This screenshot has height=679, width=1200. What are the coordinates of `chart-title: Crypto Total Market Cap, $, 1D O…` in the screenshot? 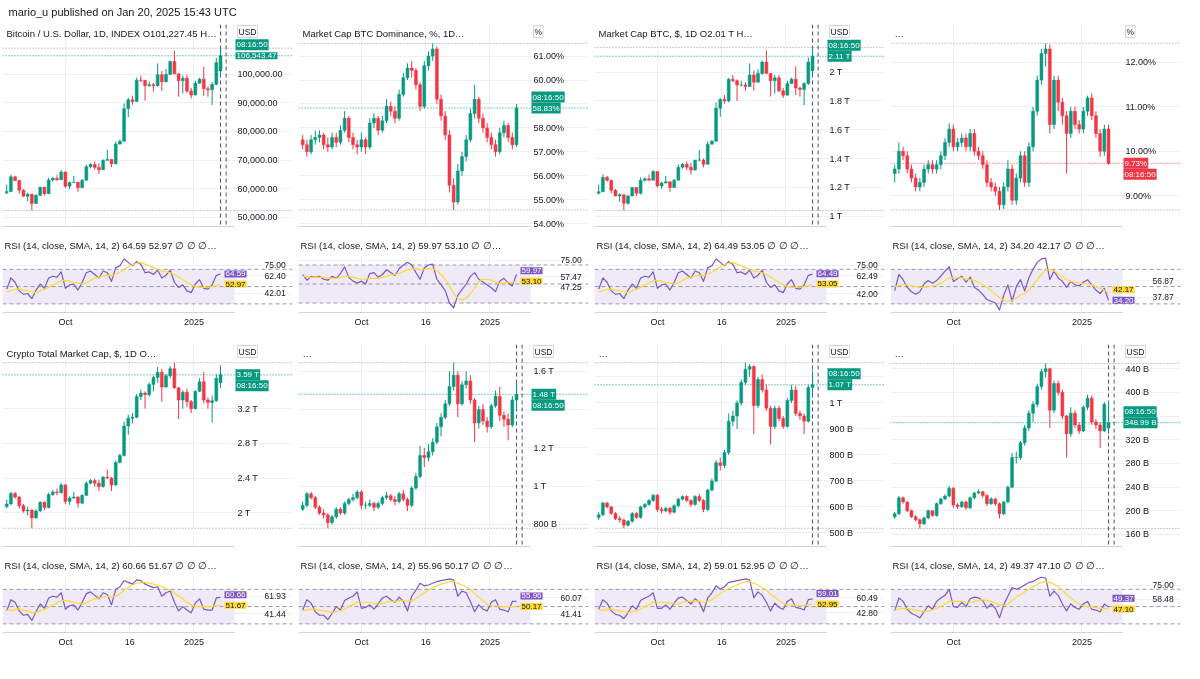 It's located at (81, 353).